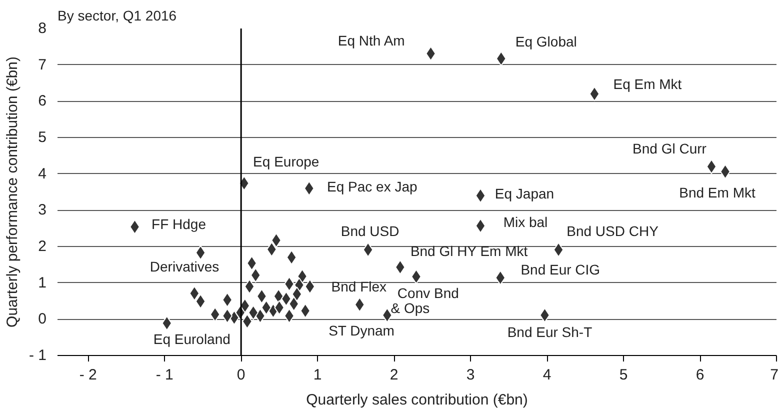 This screenshot has height=411, width=778. I want to click on x-tick-label: - 2, so click(88, 375).